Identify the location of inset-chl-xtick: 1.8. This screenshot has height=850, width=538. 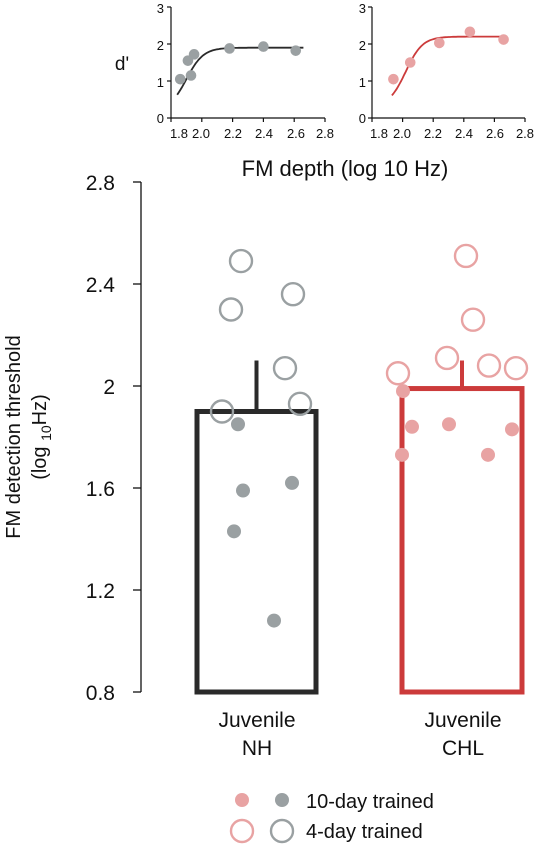
(379, 133).